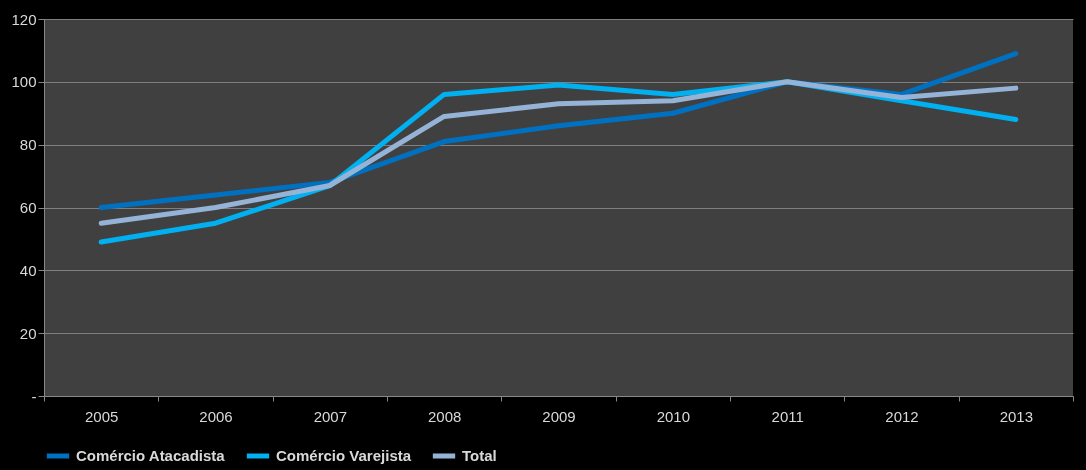 The width and height of the screenshot is (1086, 470). I want to click on legend-label: Comércio Atacadista, so click(151, 455).